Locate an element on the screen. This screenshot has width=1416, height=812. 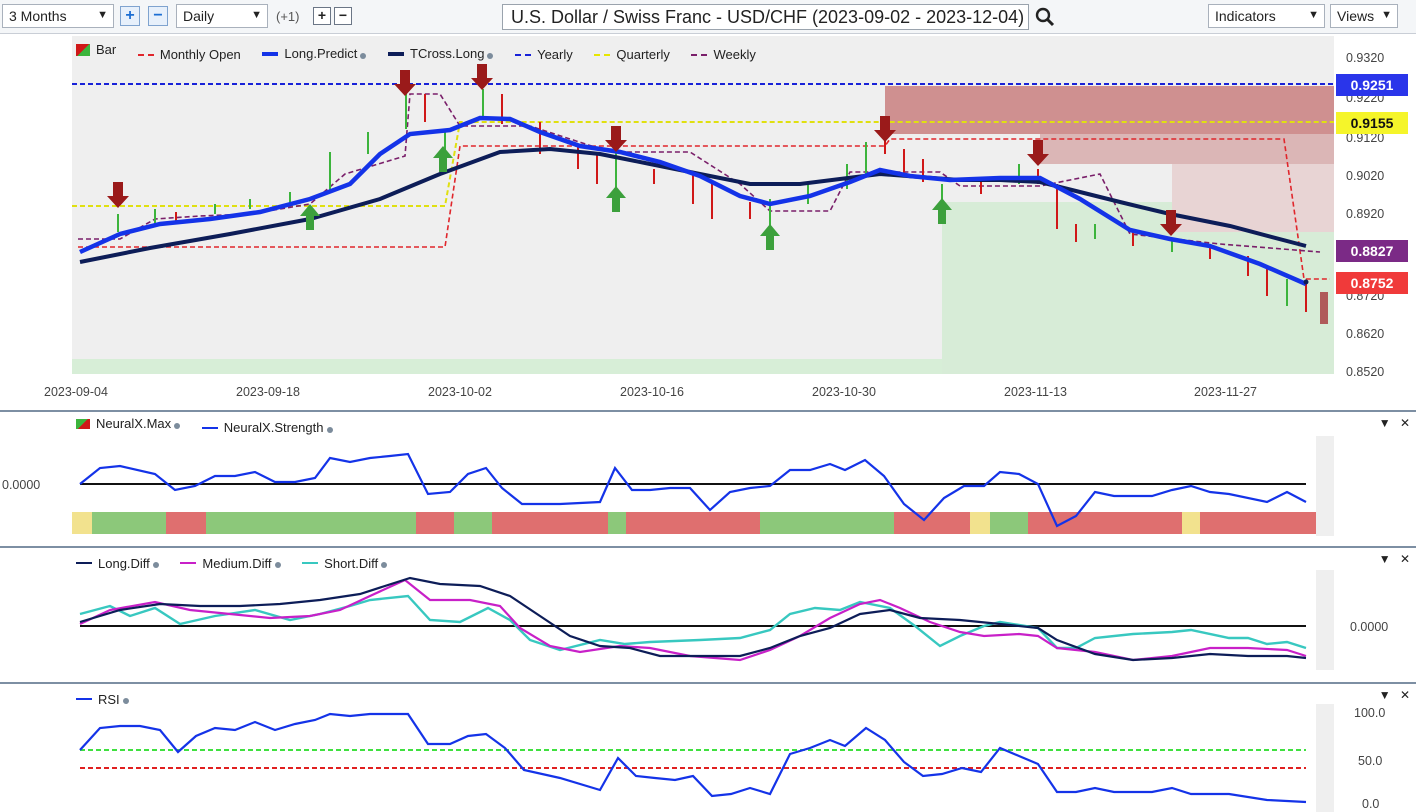
minus-icon: − is located at coordinates (158, 15).